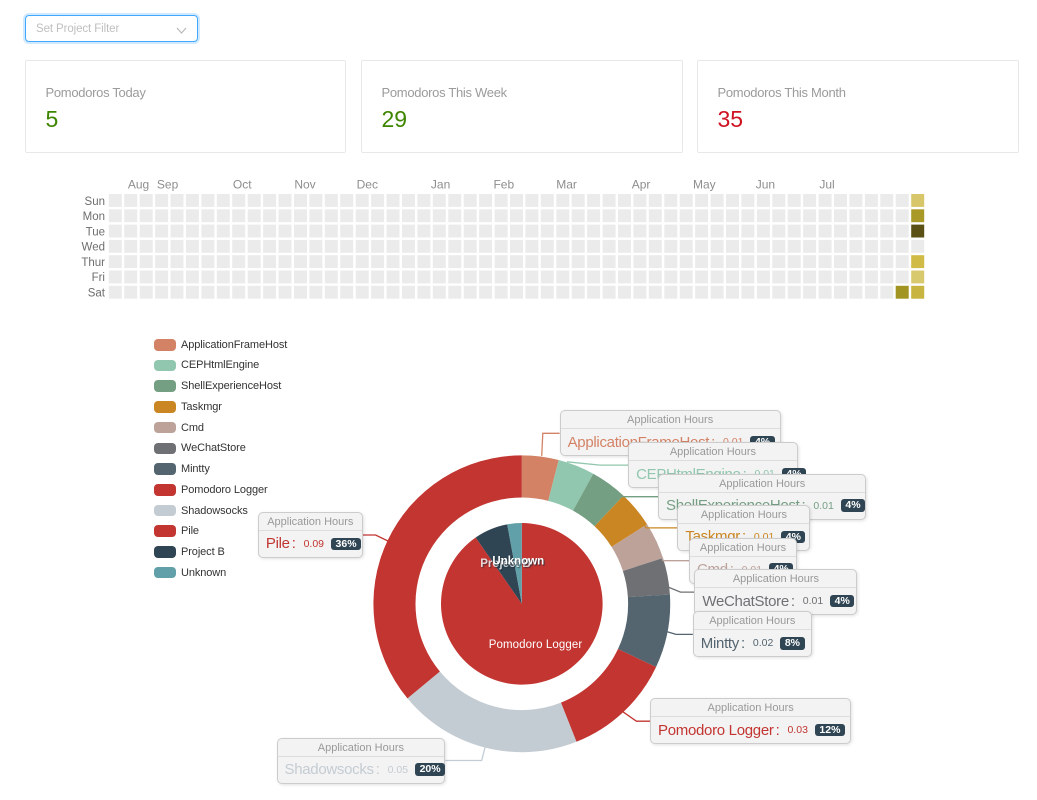  What do you see at coordinates (765, 185) in the screenshot?
I see `svg-text: Jun` at bounding box center [765, 185].